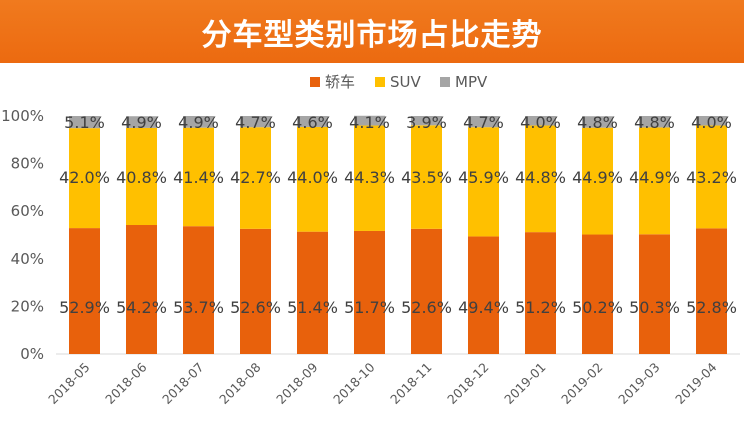 The width and height of the screenshot is (744, 424). Describe the element at coordinates (240, 383) in the screenshot. I see `x-tick-label: 2018-08` at that location.